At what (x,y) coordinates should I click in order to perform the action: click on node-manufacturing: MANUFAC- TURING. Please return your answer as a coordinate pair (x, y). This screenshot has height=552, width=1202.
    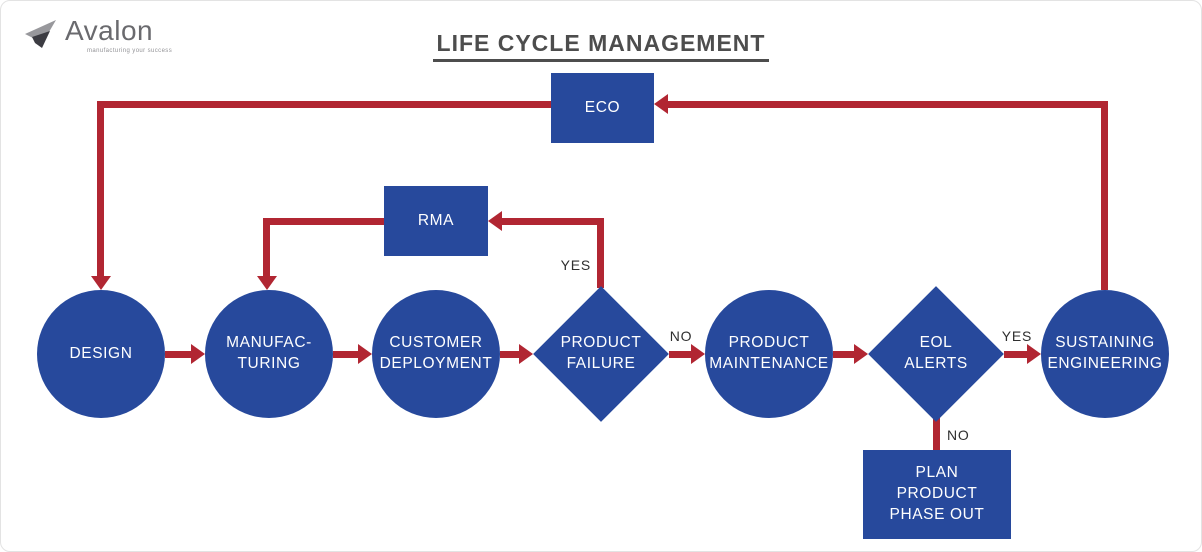
    Looking at the image, I should click on (269, 354).